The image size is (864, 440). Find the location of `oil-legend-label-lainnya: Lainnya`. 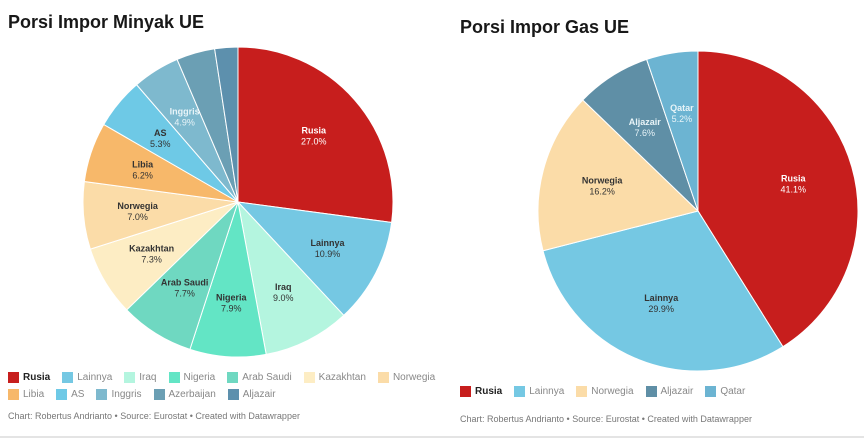

oil-legend-label-lainnya: Lainnya is located at coordinates (95, 377).